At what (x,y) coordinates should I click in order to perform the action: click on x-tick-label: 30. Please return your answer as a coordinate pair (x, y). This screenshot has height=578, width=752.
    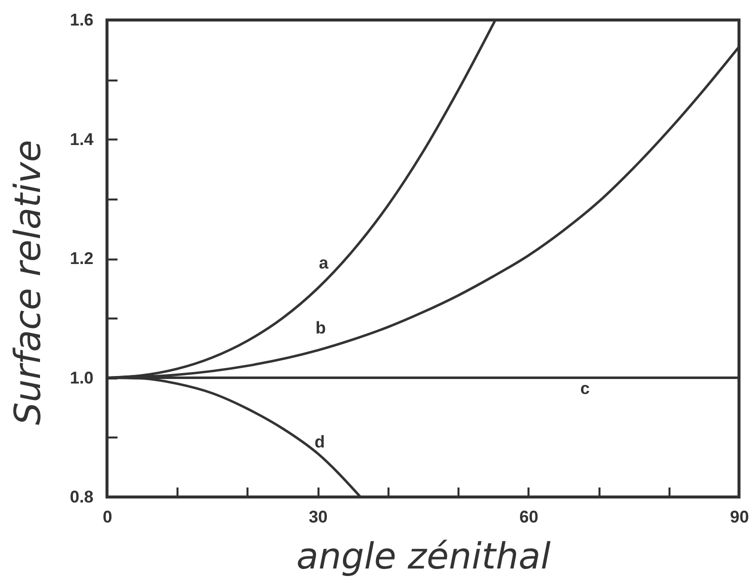
    Looking at the image, I should click on (318, 517).